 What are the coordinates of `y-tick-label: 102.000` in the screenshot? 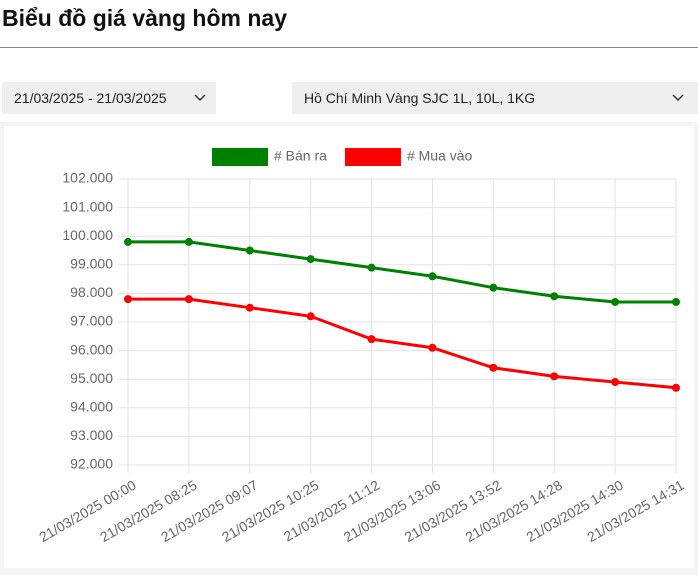 It's located at (87, 178).